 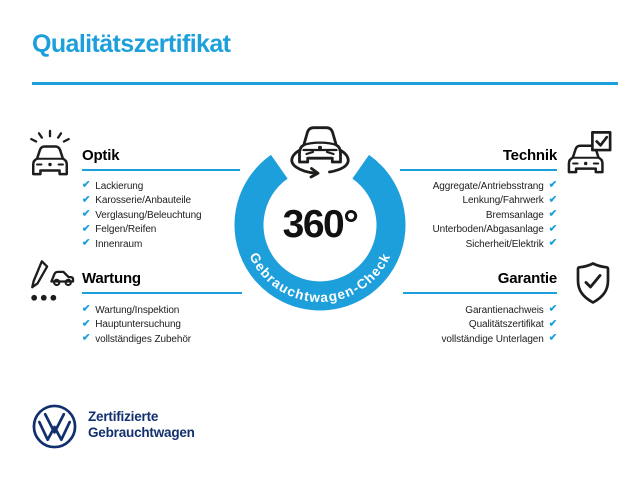 What do you see at coordinates (143, 339) in the screenshot?
I see `check-item-label: vollständiges Zubehör` at bounding box center [143, 339].